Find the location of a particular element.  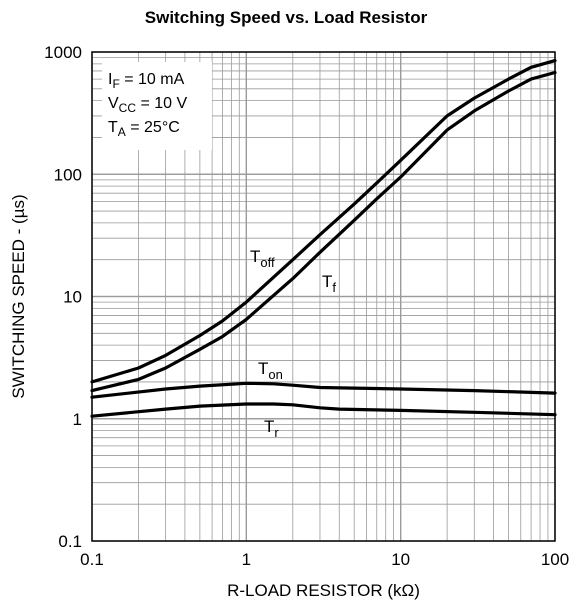

y-tick-label: 10 is located at coordinates (72, 297).